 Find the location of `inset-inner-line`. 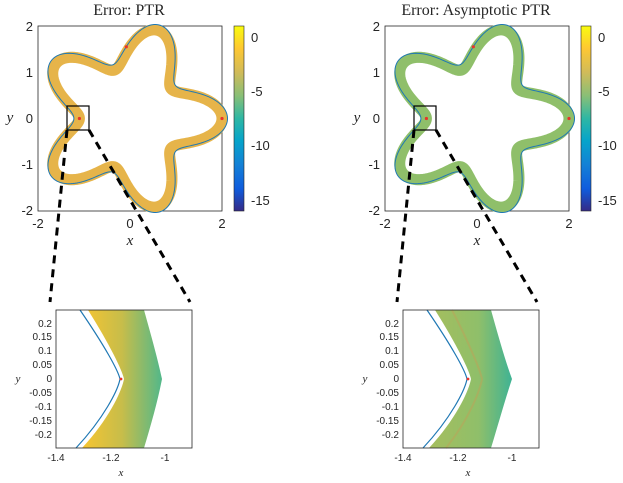

inset-inner-line is located at coordinates (464, 379).